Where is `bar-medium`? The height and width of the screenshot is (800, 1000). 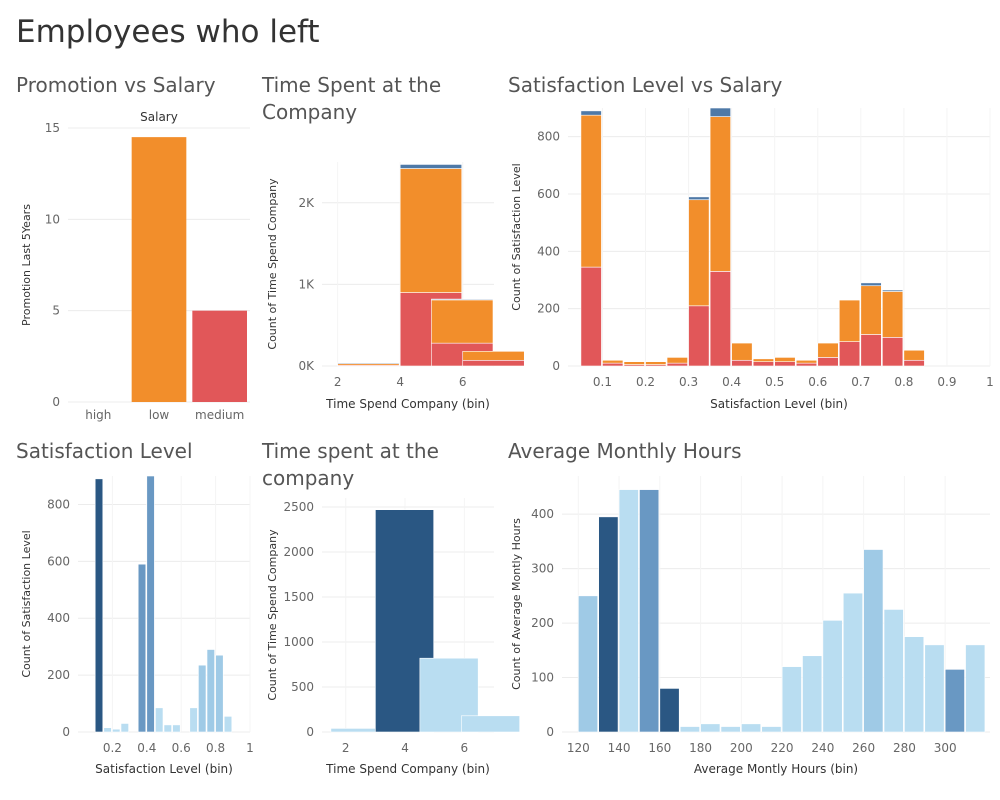 bar-medium is located at coordinates (219, 356).